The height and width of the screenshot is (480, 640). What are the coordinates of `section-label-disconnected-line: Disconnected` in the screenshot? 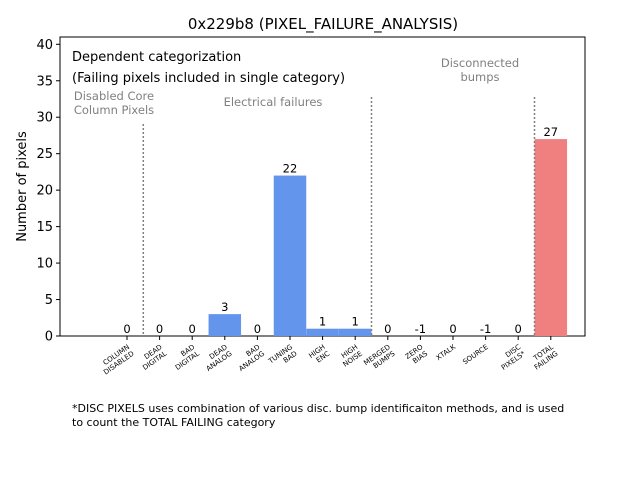 It's located at (480, 63).